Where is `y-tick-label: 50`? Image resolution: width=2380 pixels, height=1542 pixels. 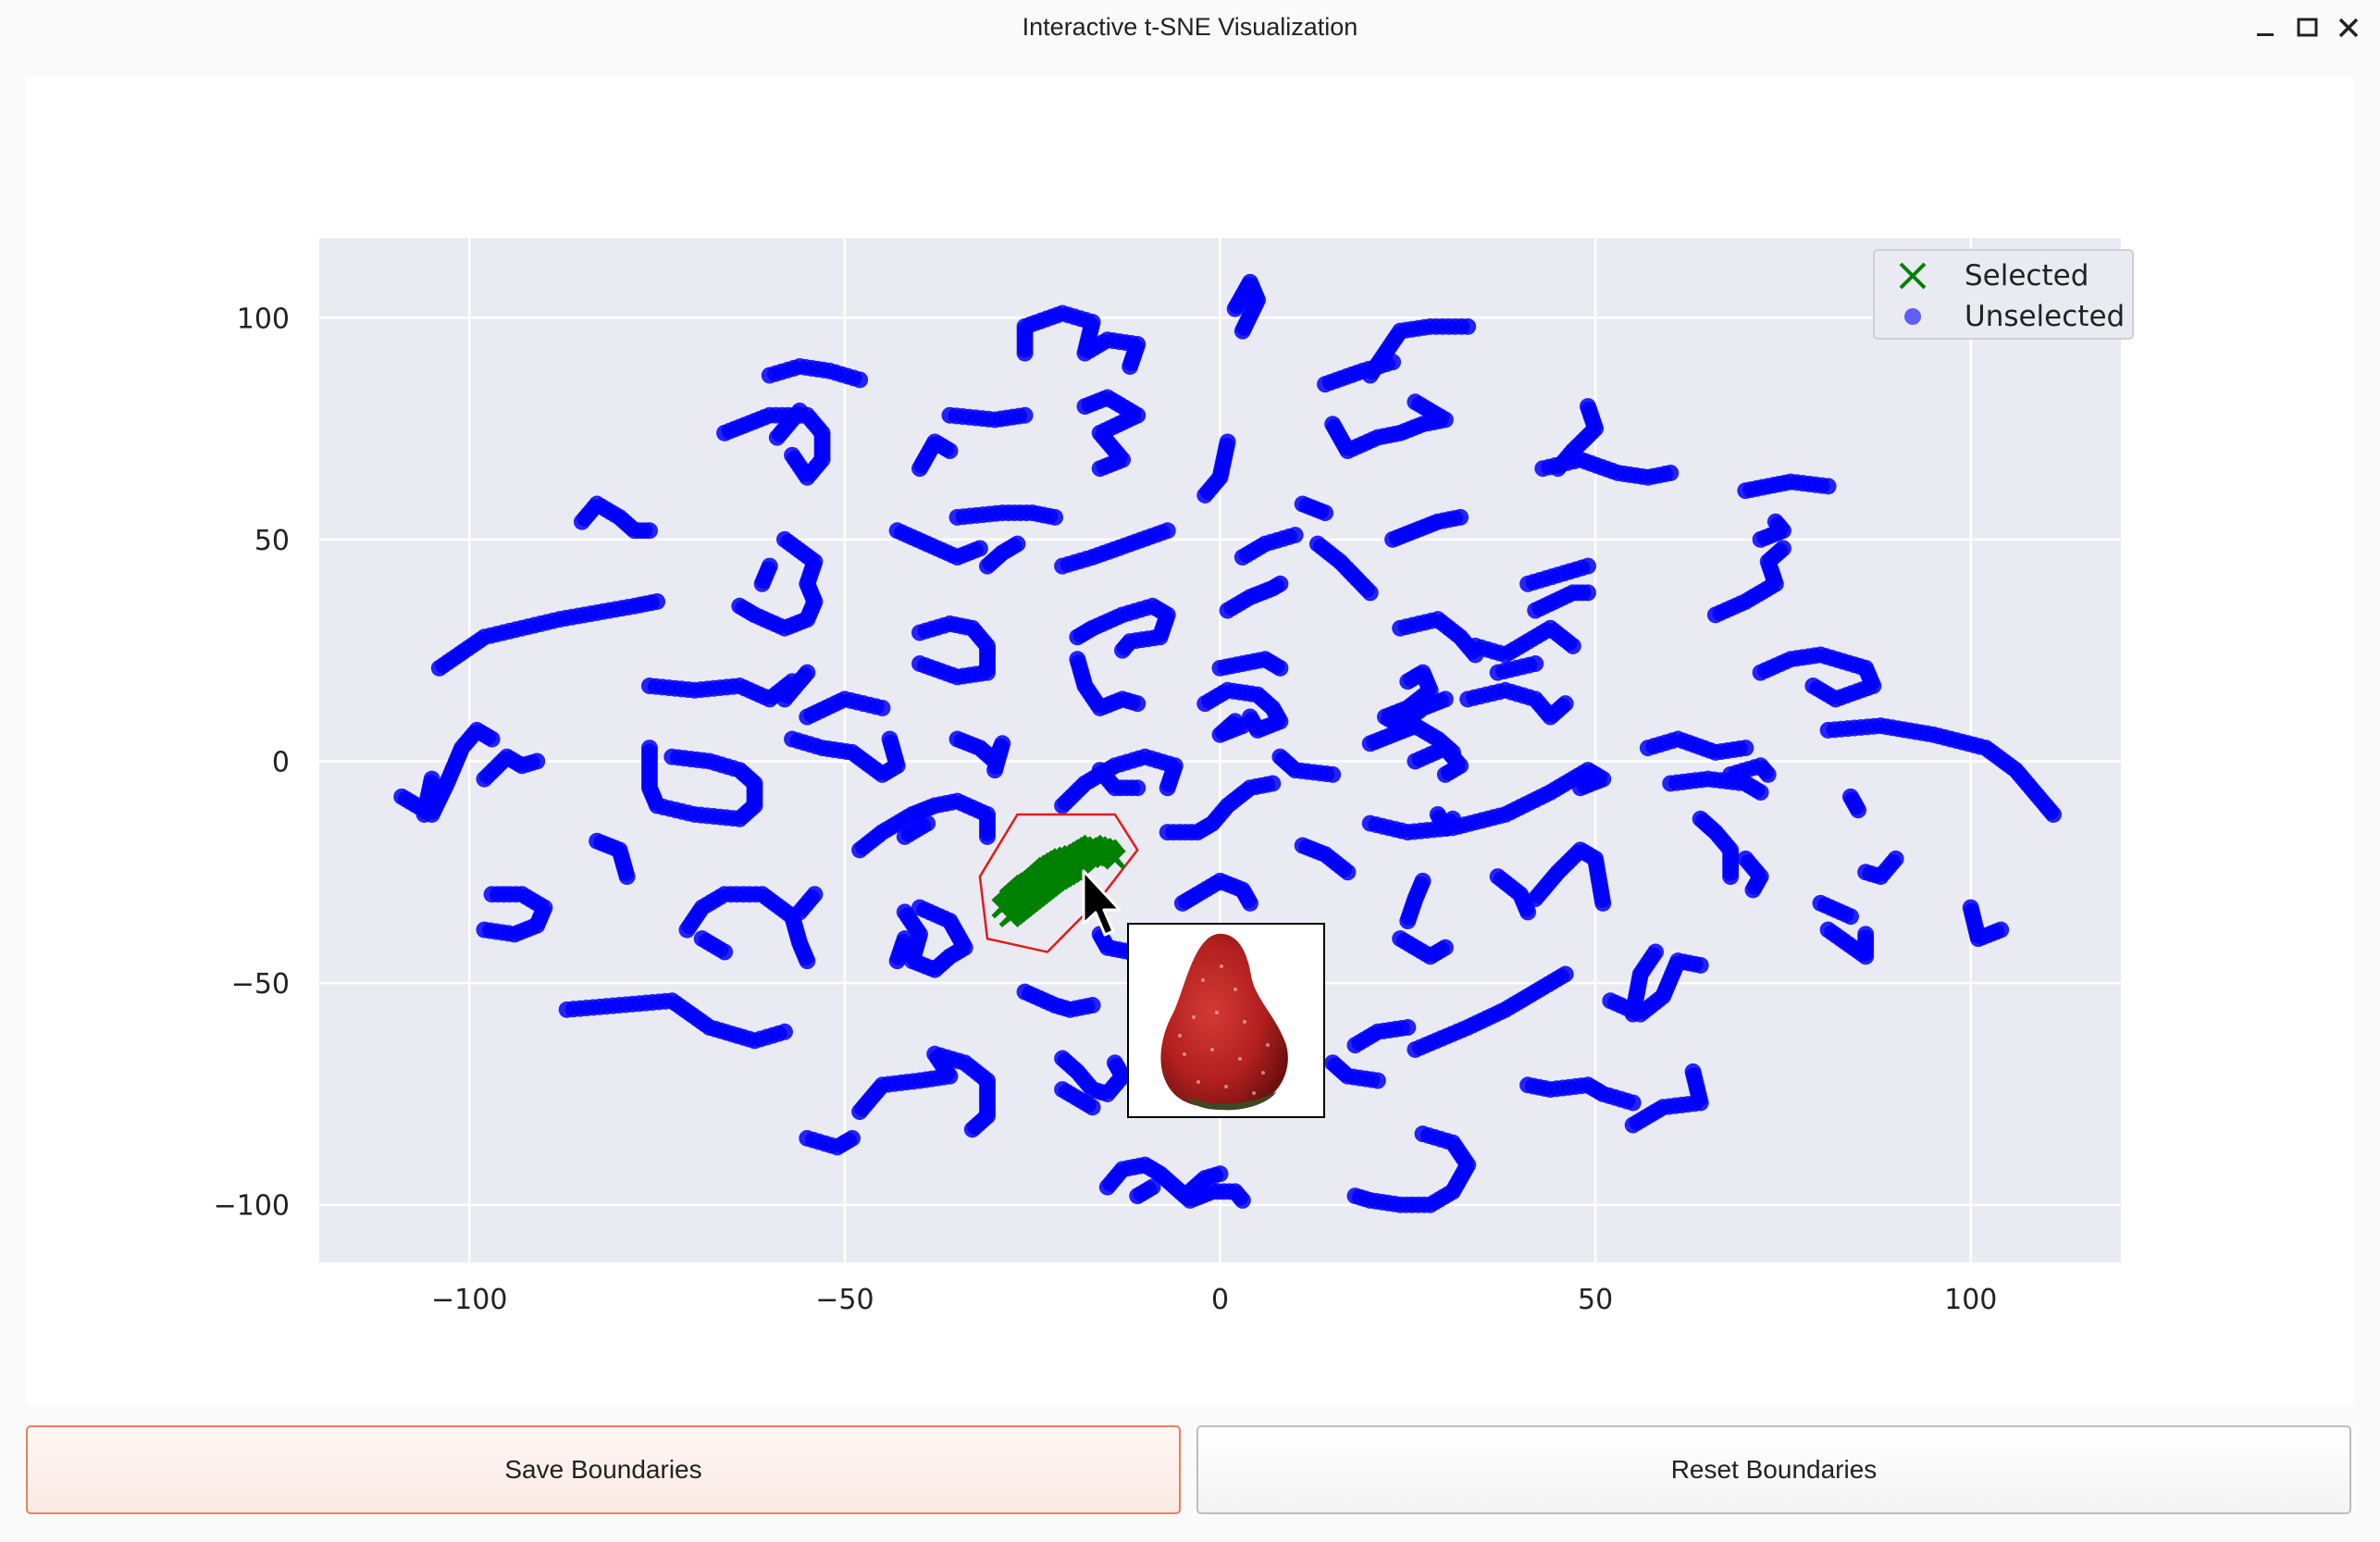
y-tick-label: 50 is located at coordinates (272, 541).